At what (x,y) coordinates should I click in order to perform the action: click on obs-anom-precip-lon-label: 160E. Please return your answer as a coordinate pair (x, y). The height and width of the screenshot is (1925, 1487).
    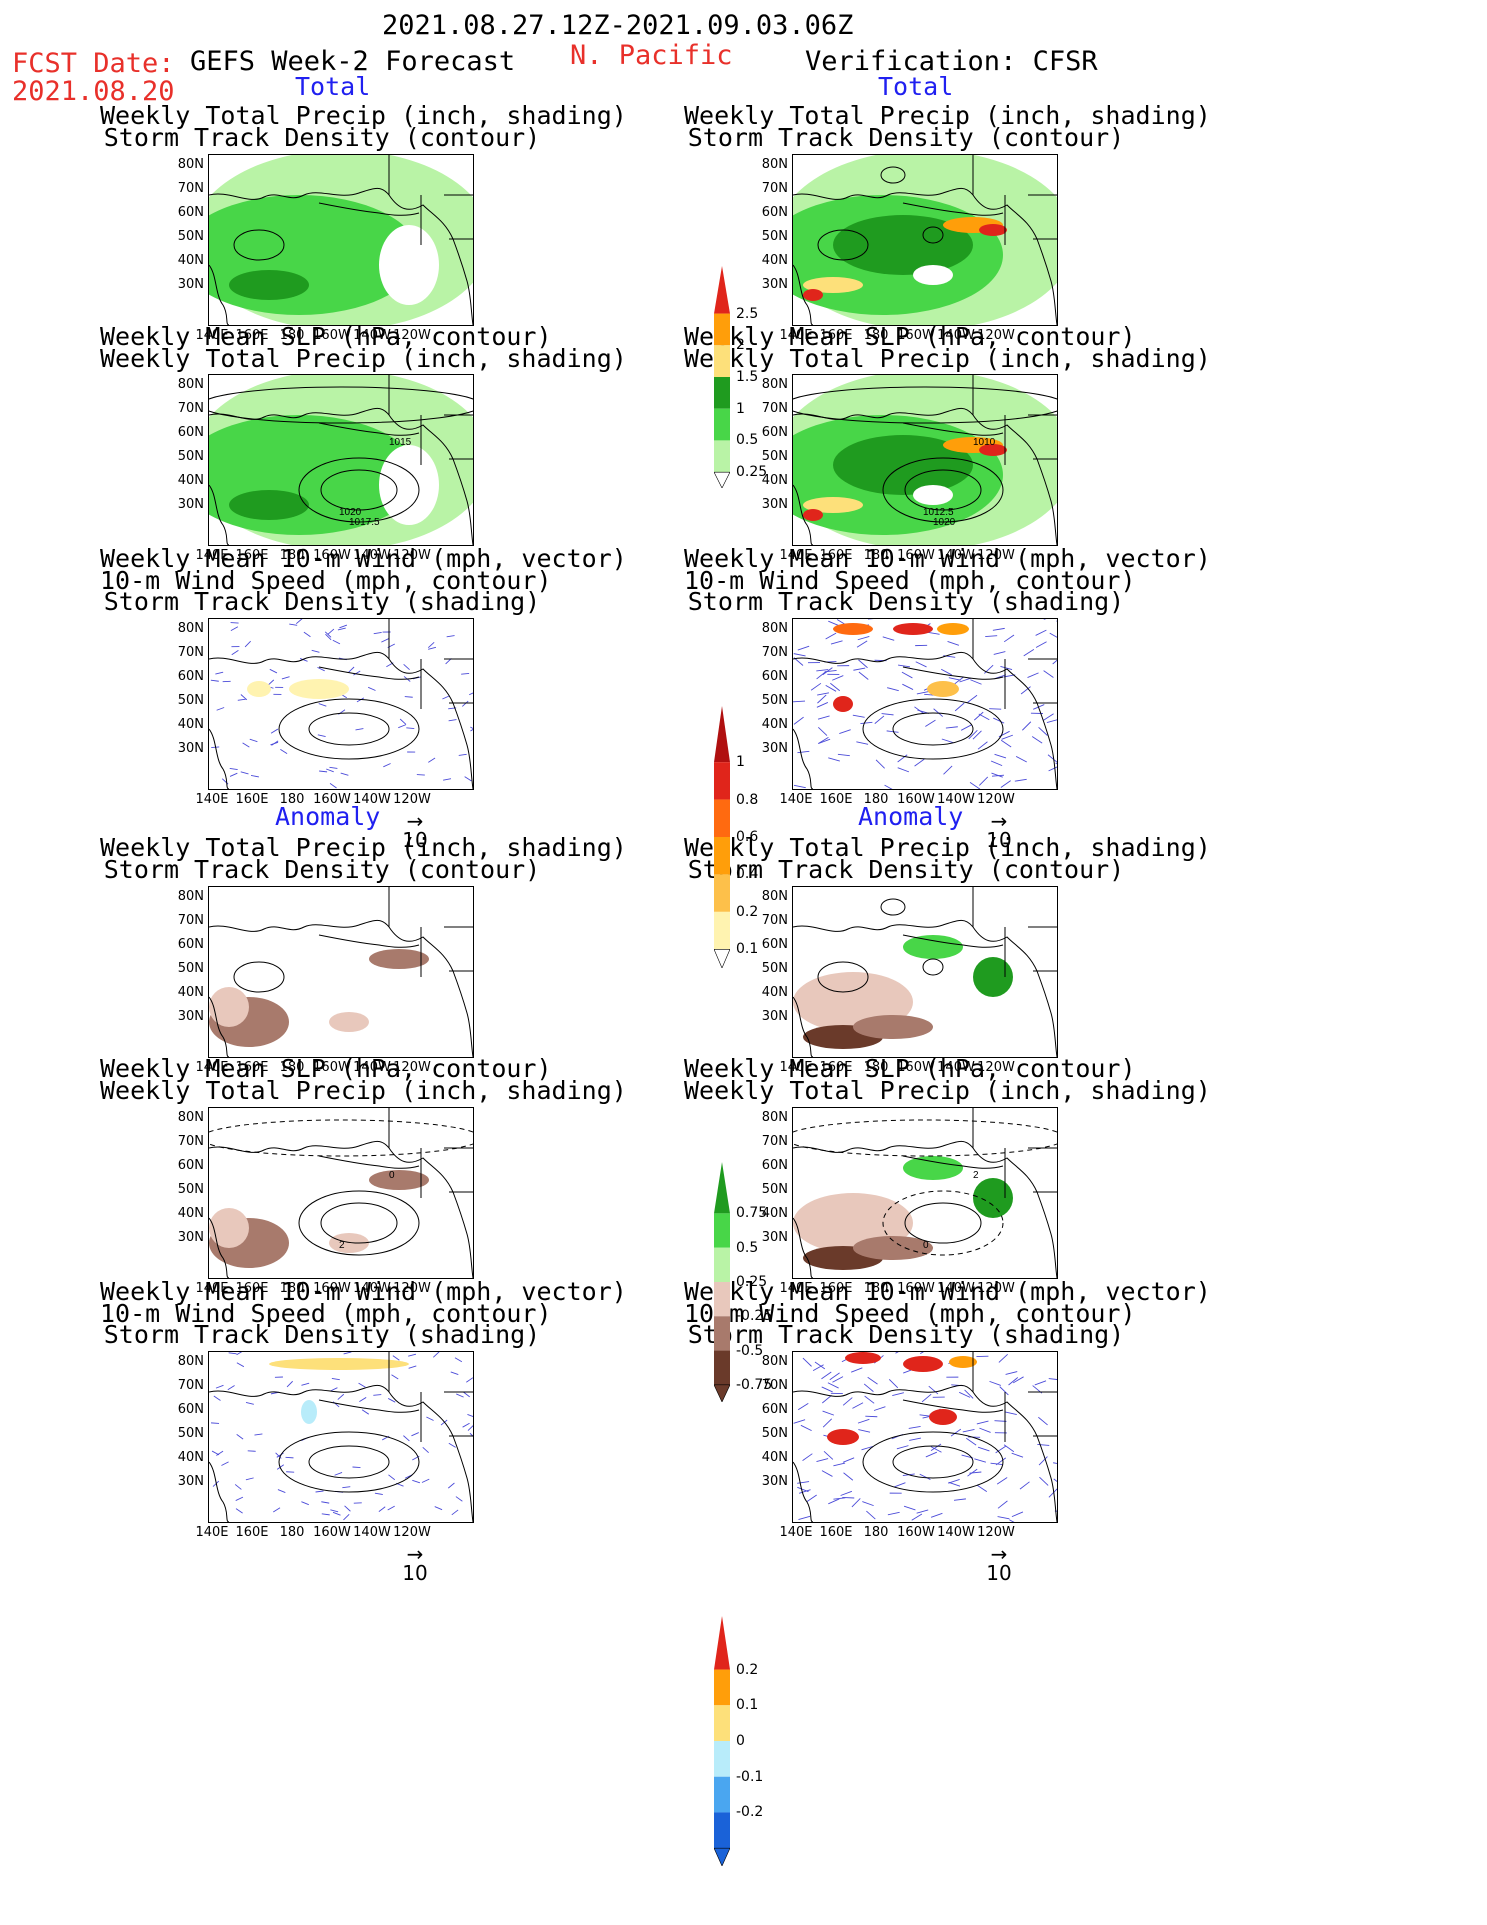
    Looking at the image, I should click on (836, 1067).